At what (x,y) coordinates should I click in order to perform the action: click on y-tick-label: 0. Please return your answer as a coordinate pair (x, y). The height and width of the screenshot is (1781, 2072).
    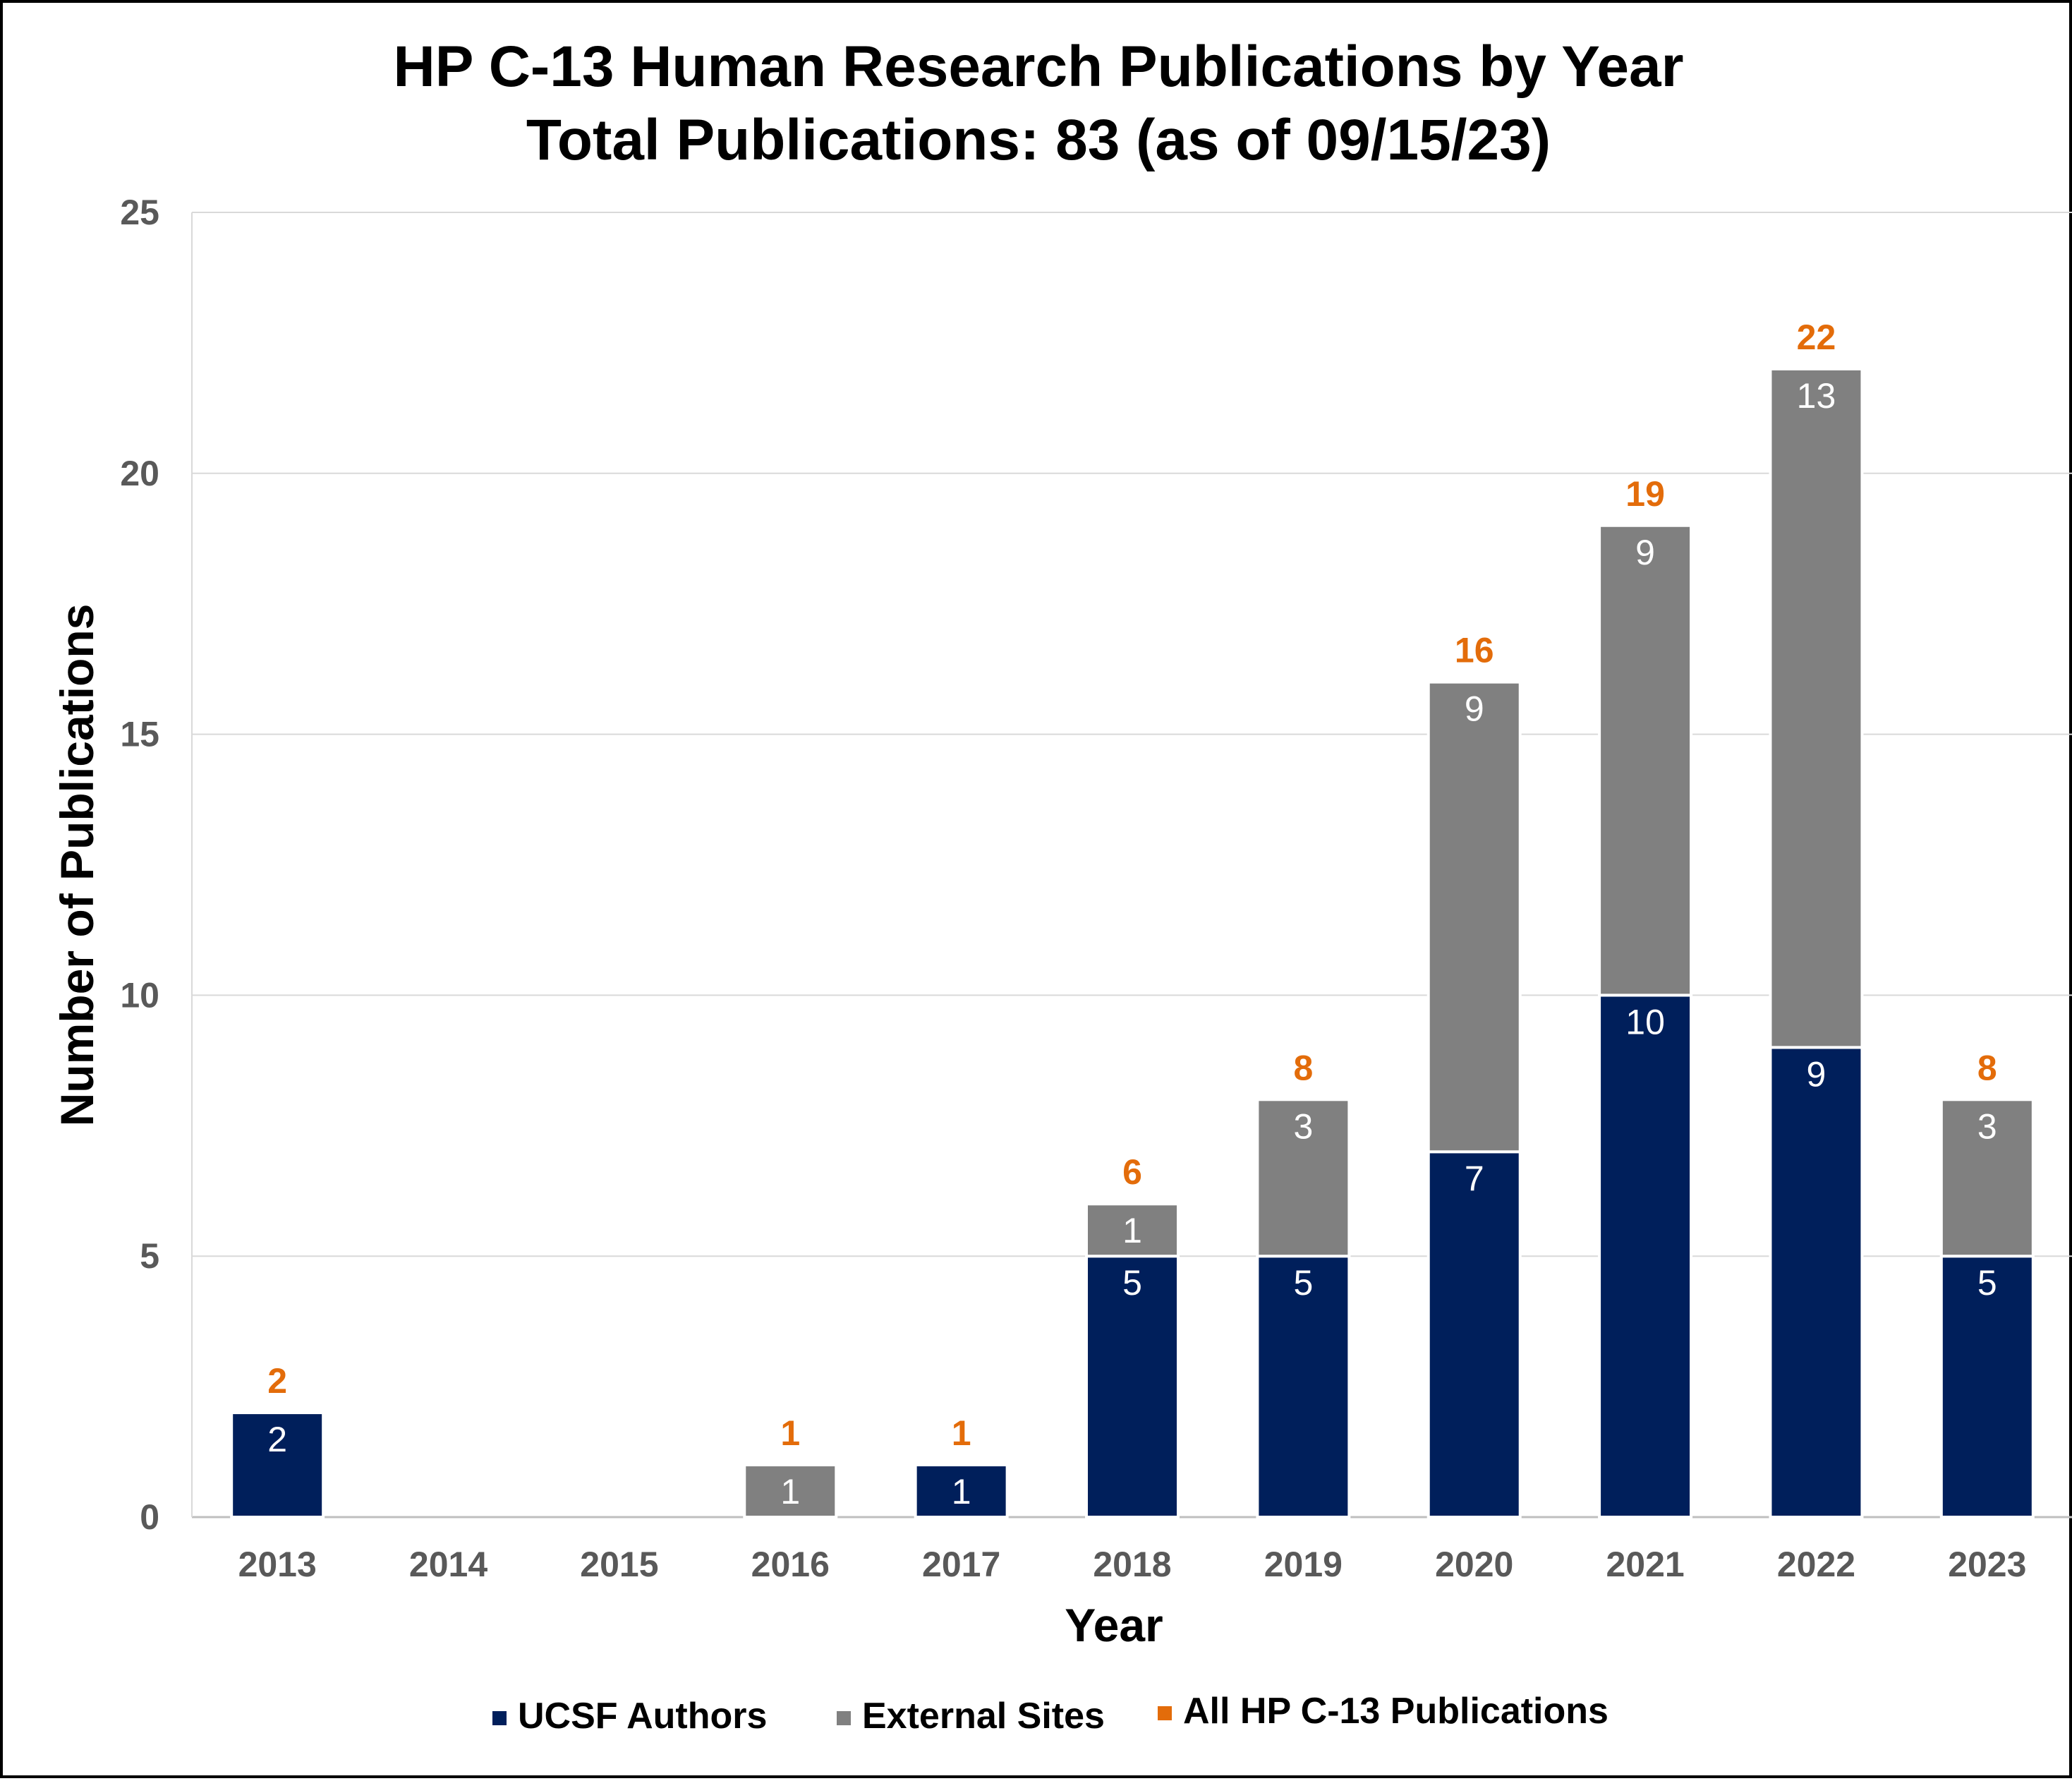
    Looking at the image, I should click on (149, 1517).